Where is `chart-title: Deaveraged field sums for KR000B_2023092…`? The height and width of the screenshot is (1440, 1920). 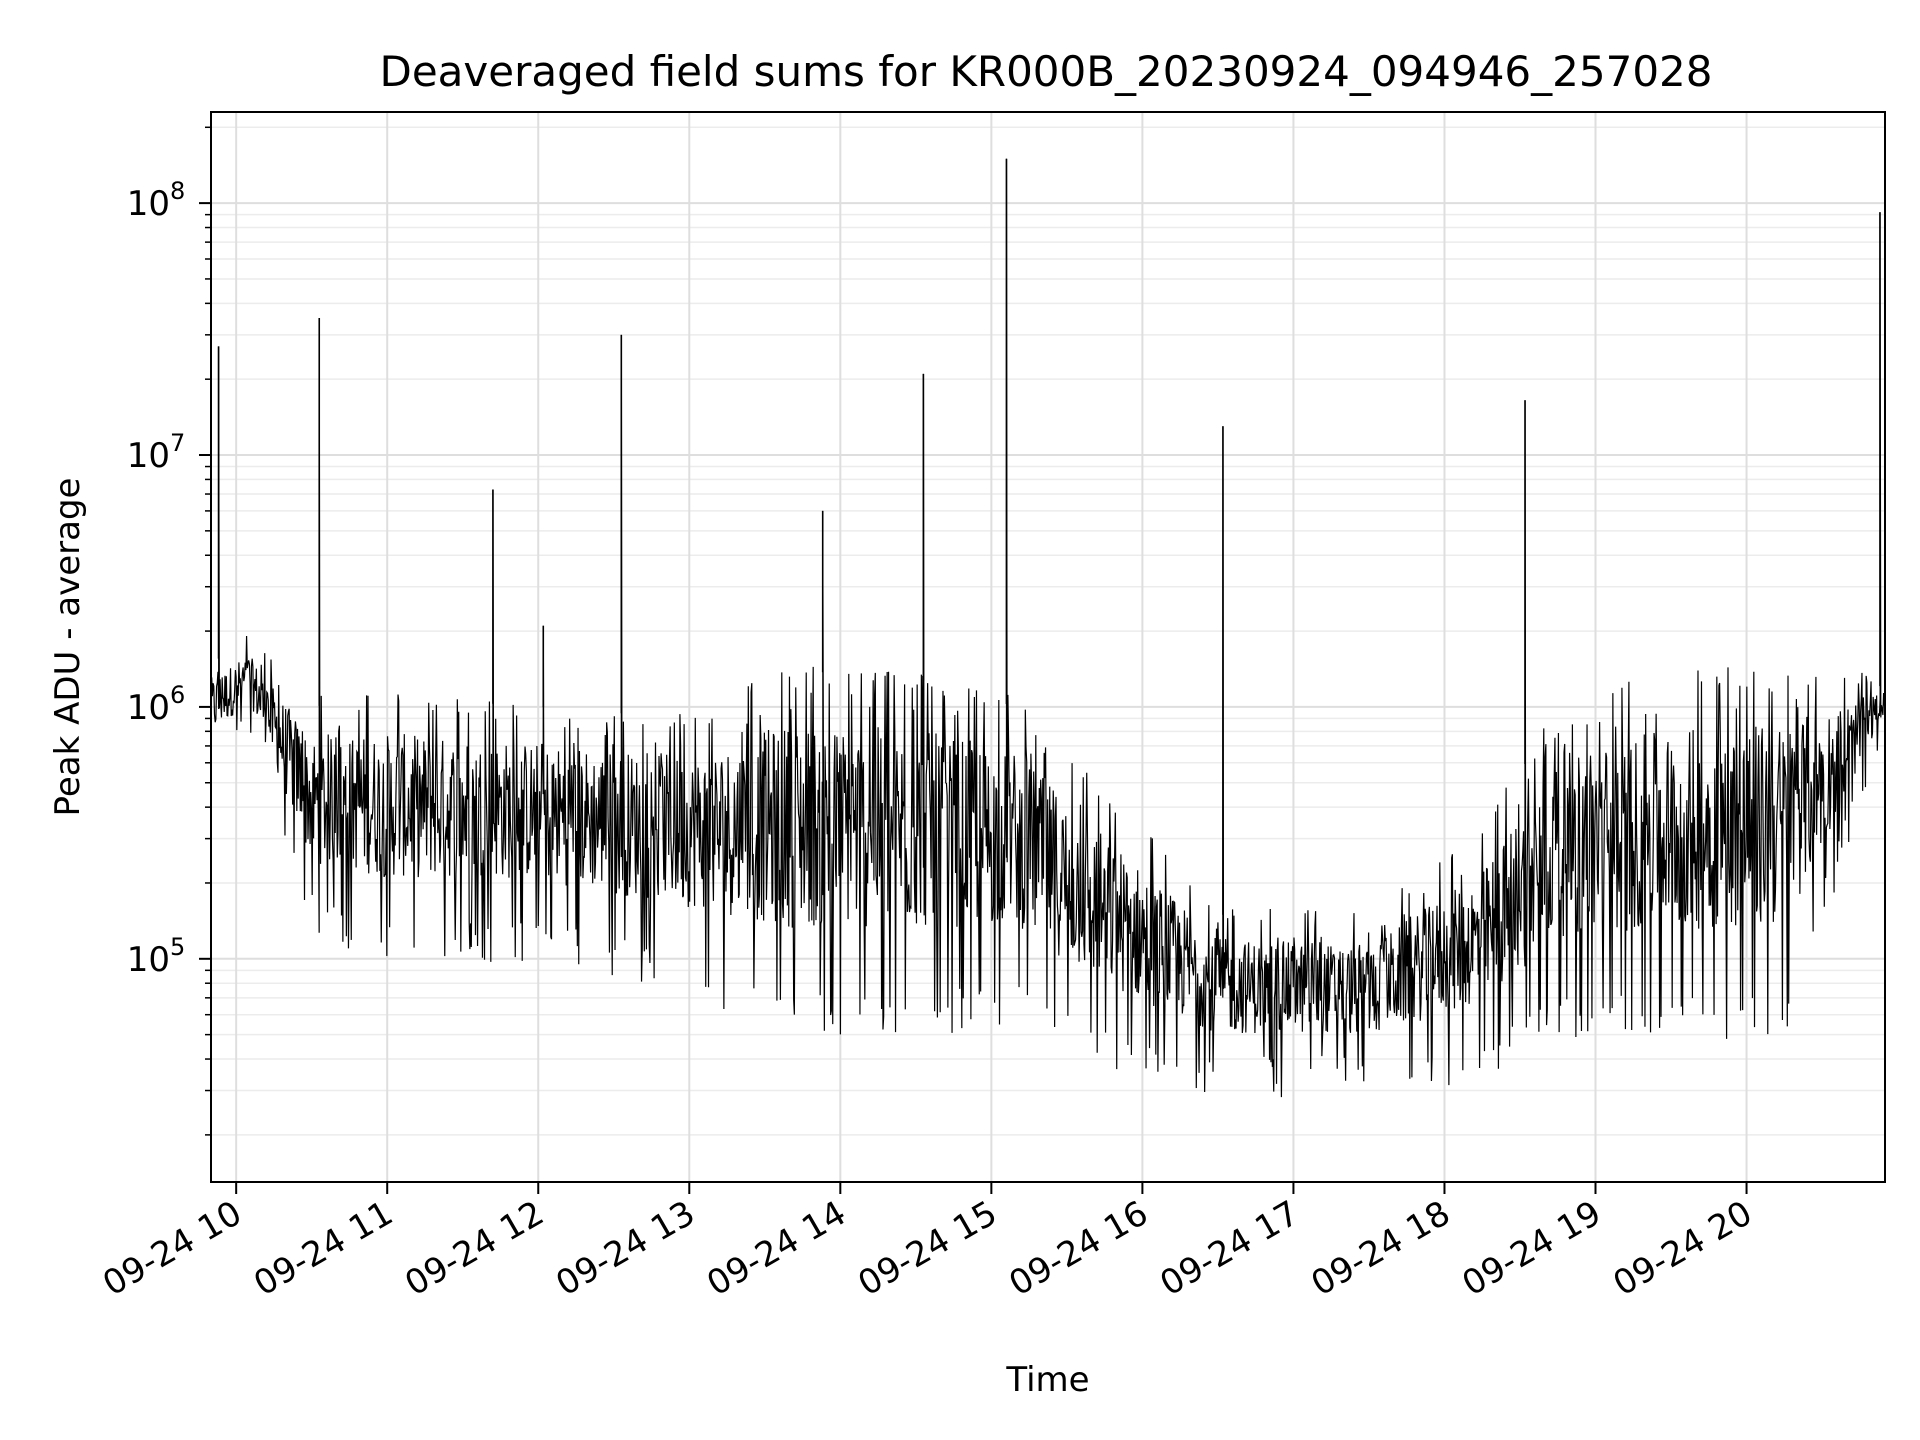 chart-title: Deaveraged field sums for KR000B_2023092… is located at coordinates (1046, 71).